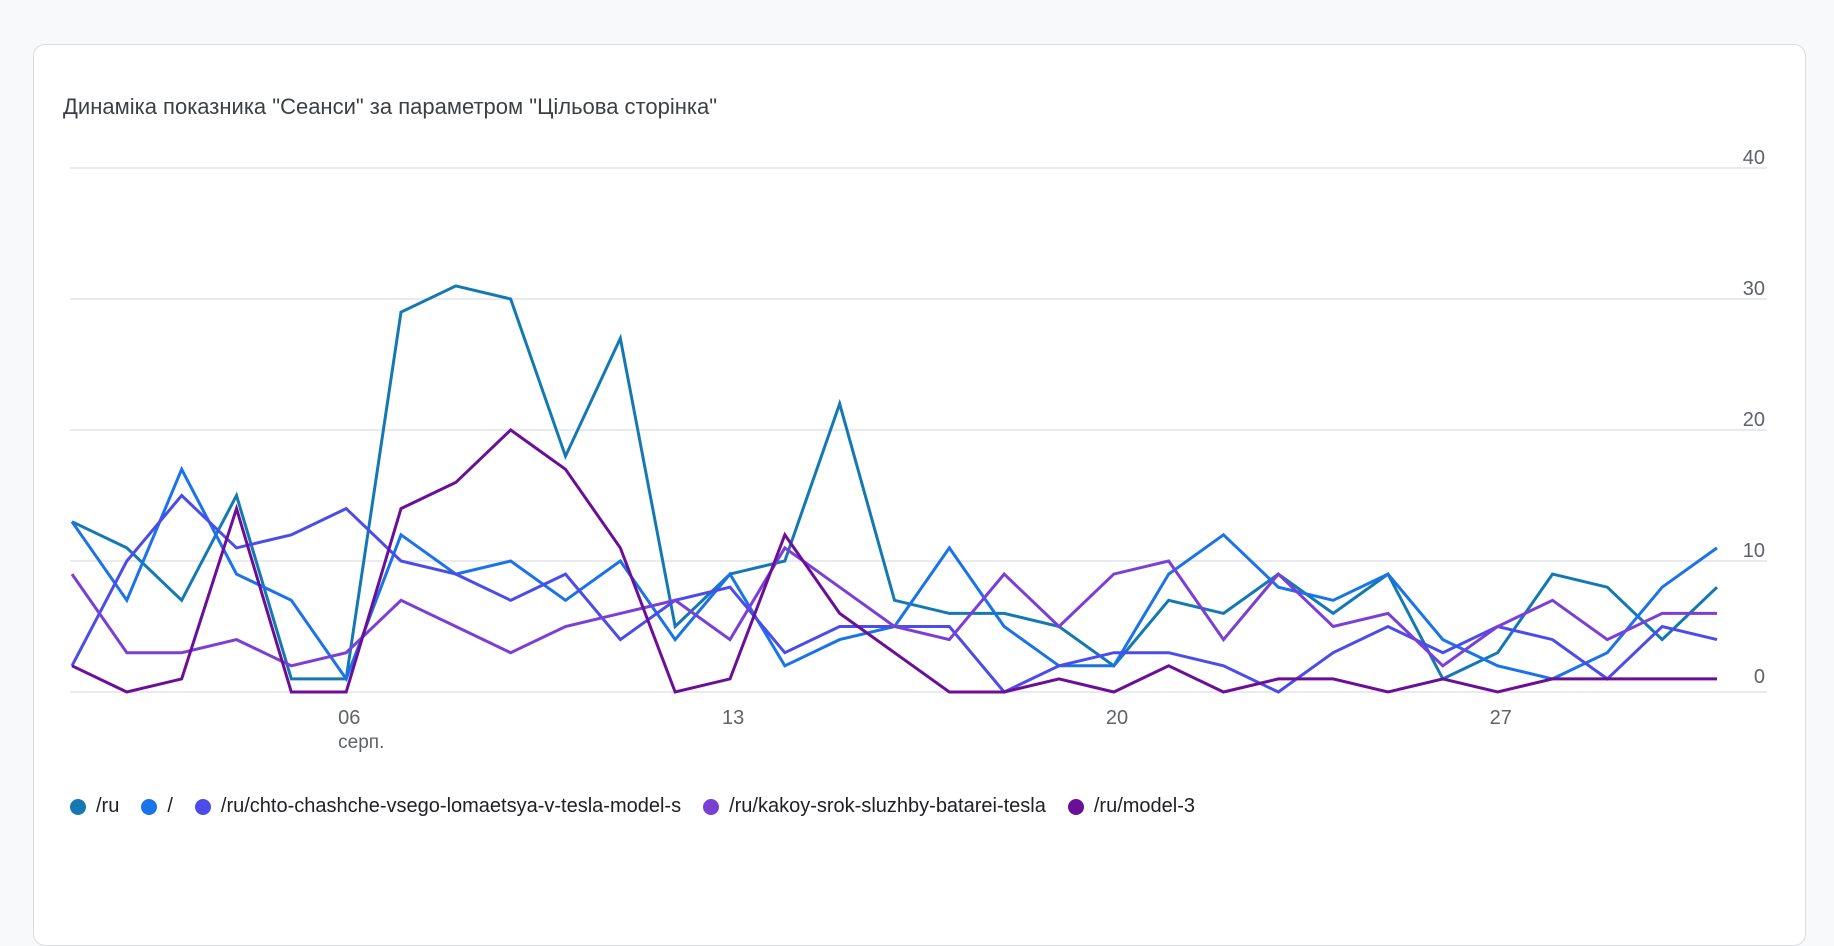 This screenshot has width=1834, height=946. I want to click on legend-item: /ru, so click(94, 806).